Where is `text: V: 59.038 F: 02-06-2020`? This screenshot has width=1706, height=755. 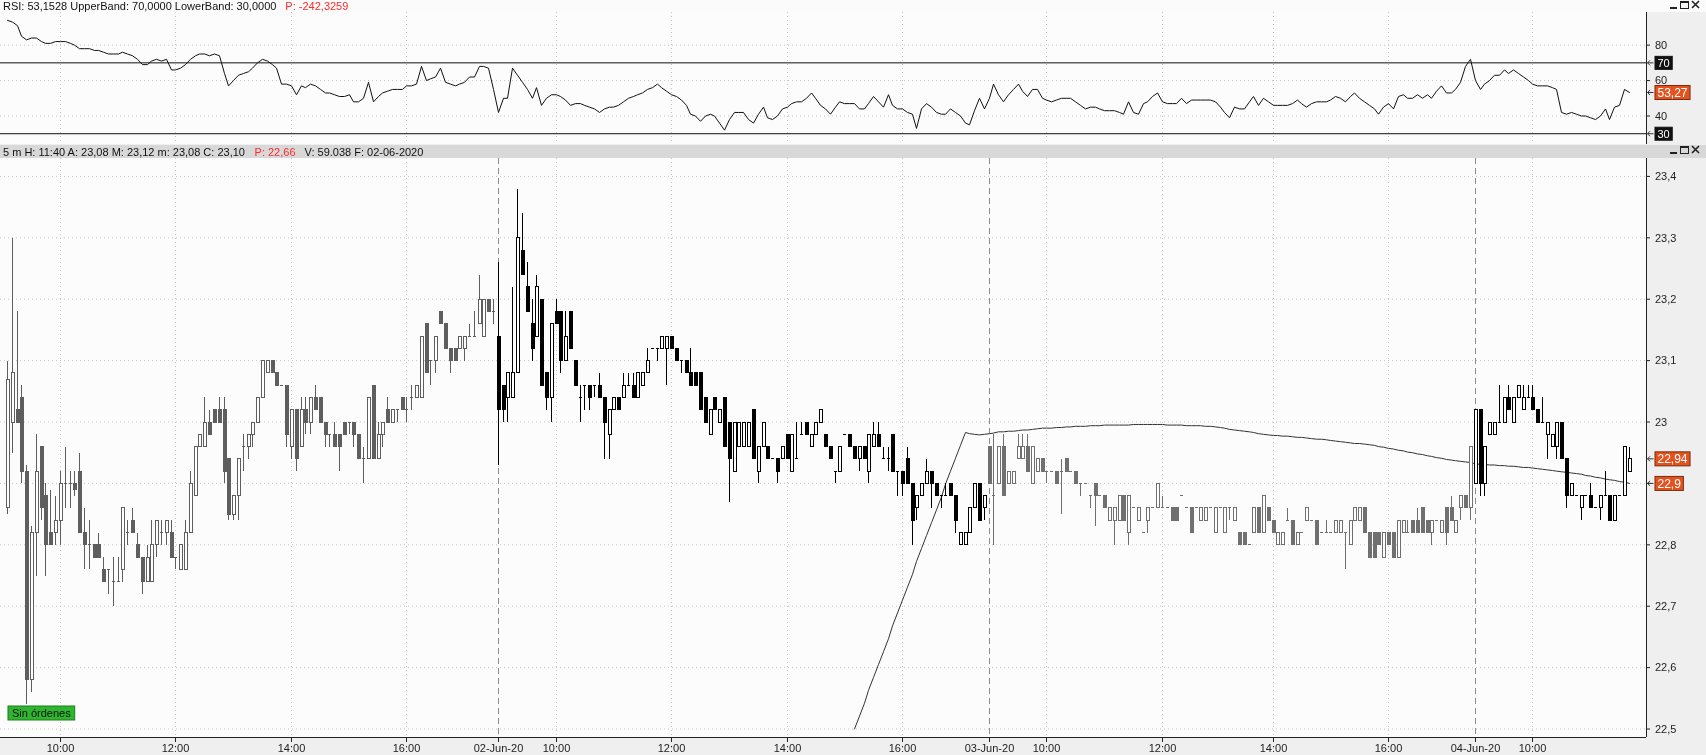 text: V: 59.038 F: 02-06-2020 is located at coordinates (364, 151).